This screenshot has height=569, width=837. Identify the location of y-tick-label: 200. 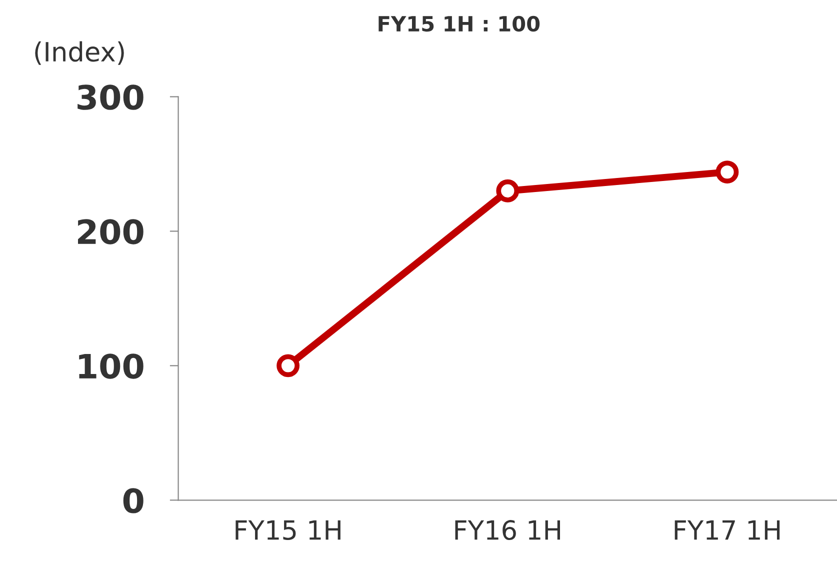
(111, 231).